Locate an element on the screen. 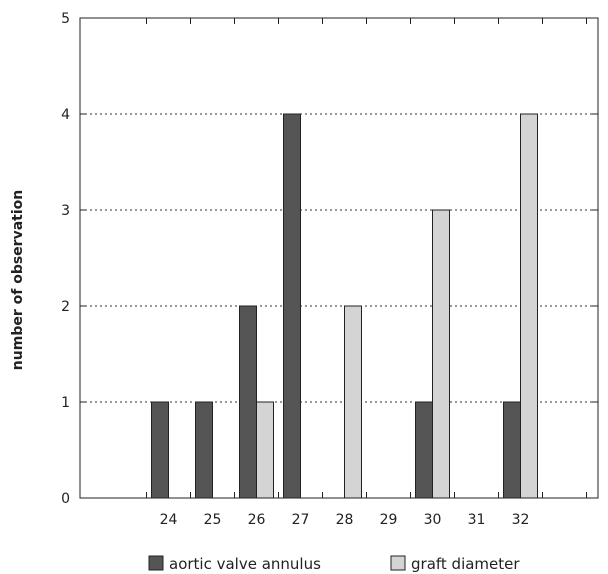  y-tick-label: 1 is located at coordinates (65, 403).